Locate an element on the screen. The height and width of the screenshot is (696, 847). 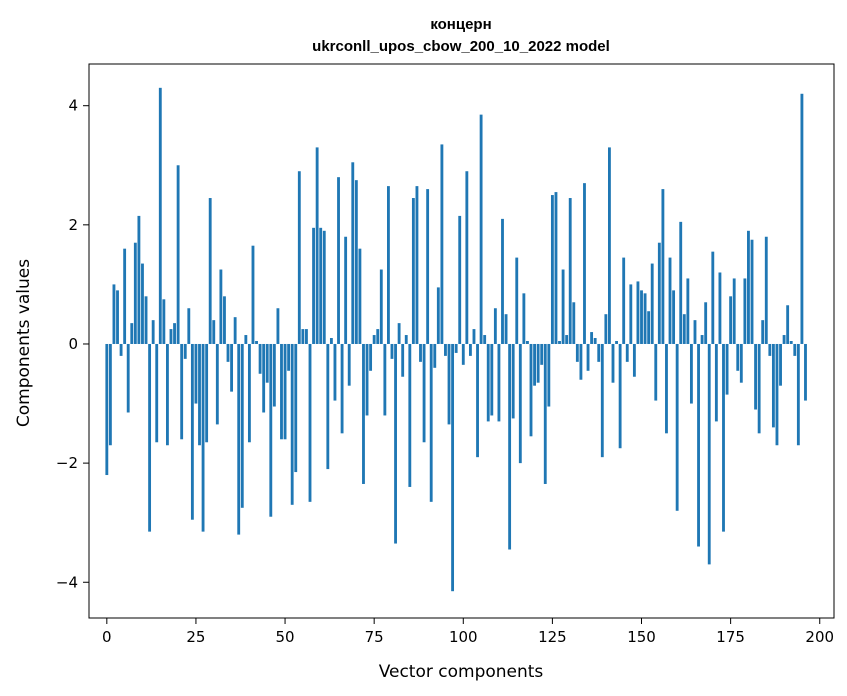
x-axis-label: Vector components is located at coordinates (461, 672).